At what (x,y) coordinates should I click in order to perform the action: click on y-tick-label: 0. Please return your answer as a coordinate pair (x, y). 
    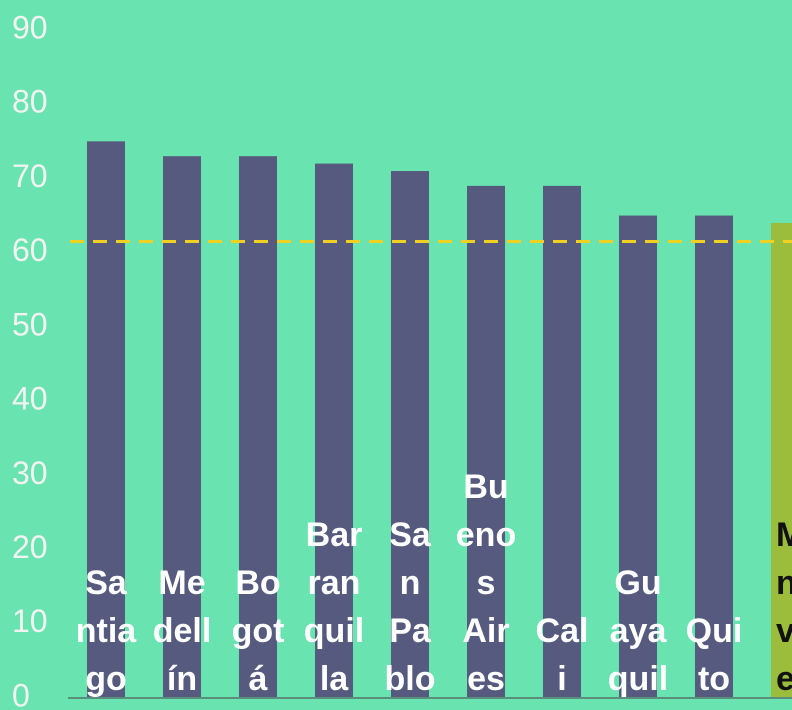
    Looking at the image, I should click on (21, 693).